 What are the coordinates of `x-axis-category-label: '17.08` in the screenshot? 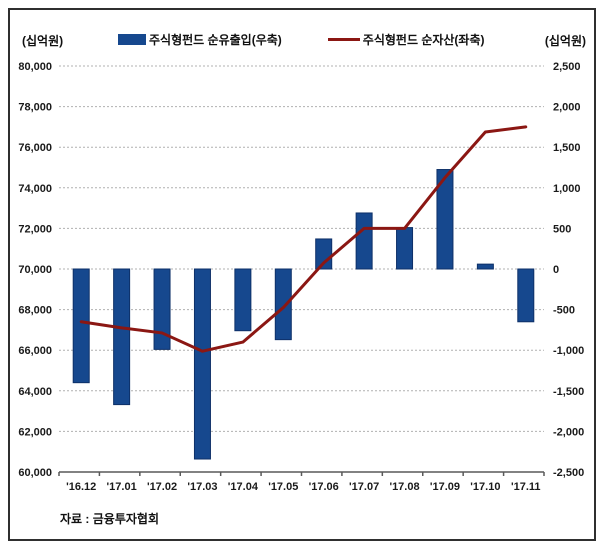 It's located at (404, 487).